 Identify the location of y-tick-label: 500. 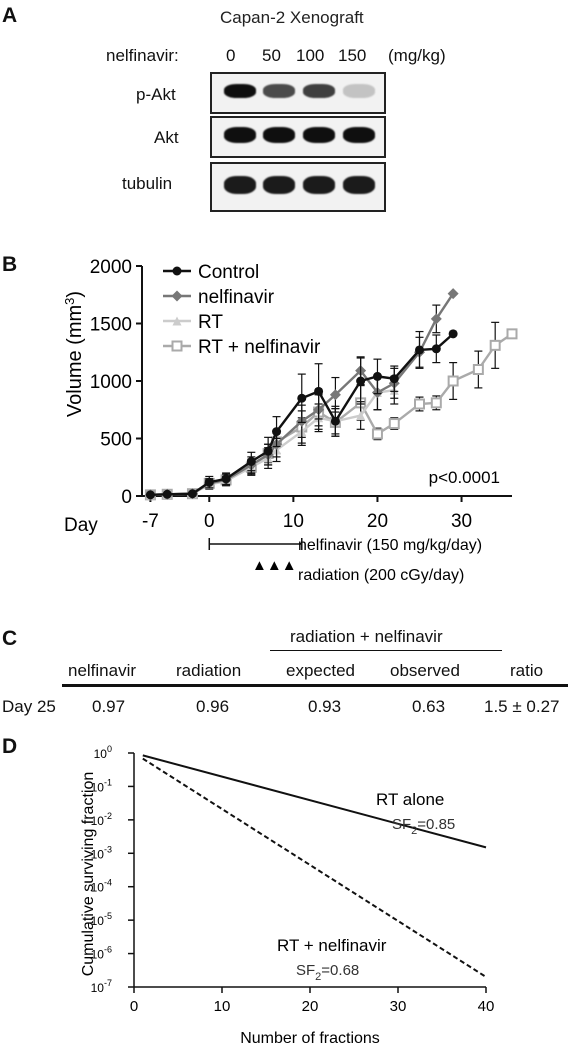
(116, 440).